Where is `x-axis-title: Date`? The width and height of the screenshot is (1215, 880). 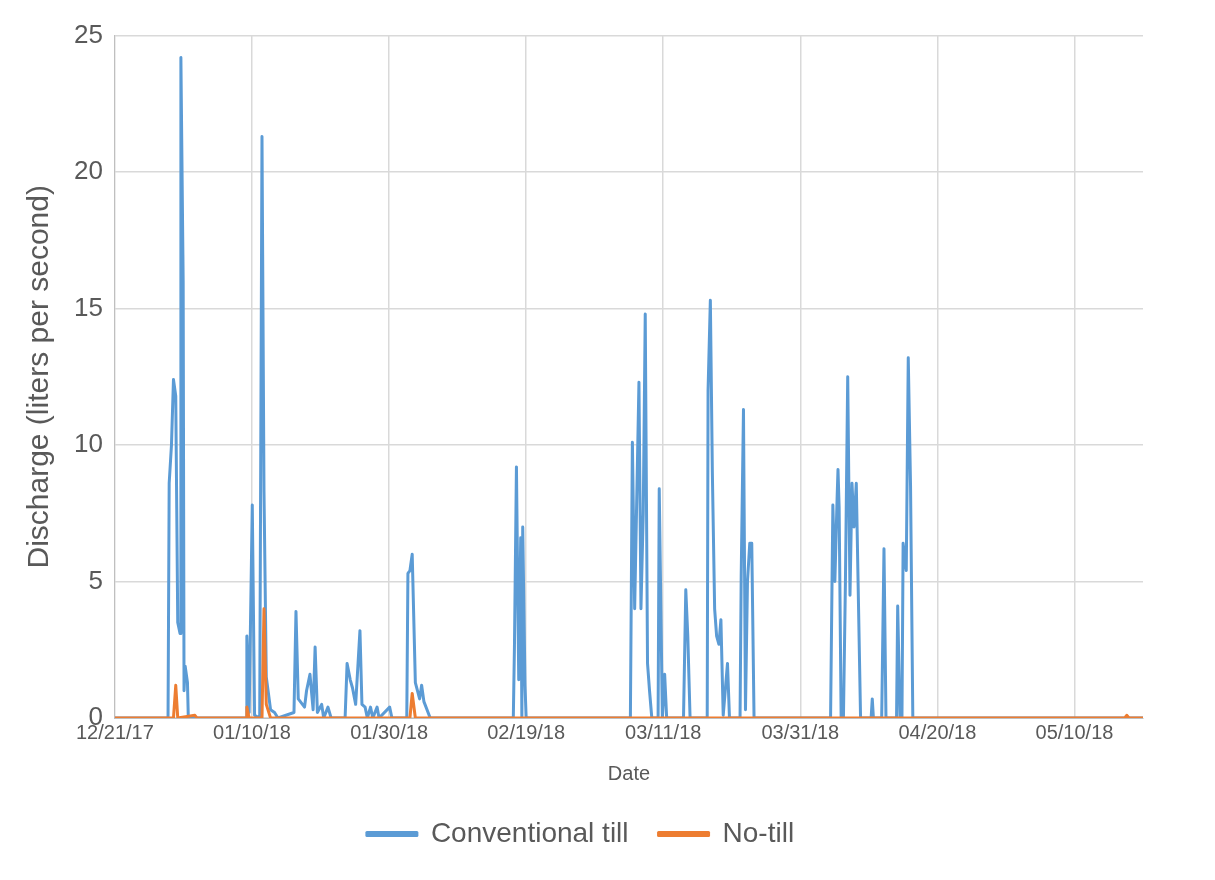 x-axis-title: Date is located at coordinates (629, 772).